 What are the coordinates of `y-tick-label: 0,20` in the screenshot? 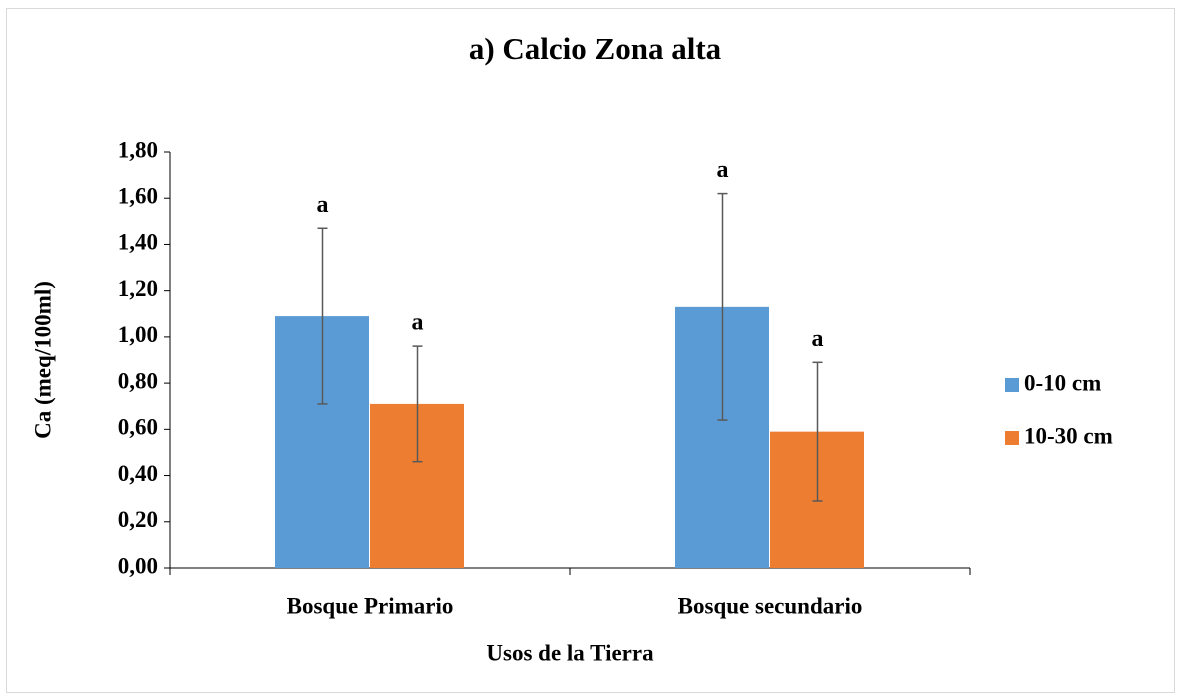 It's located at (138, 519).